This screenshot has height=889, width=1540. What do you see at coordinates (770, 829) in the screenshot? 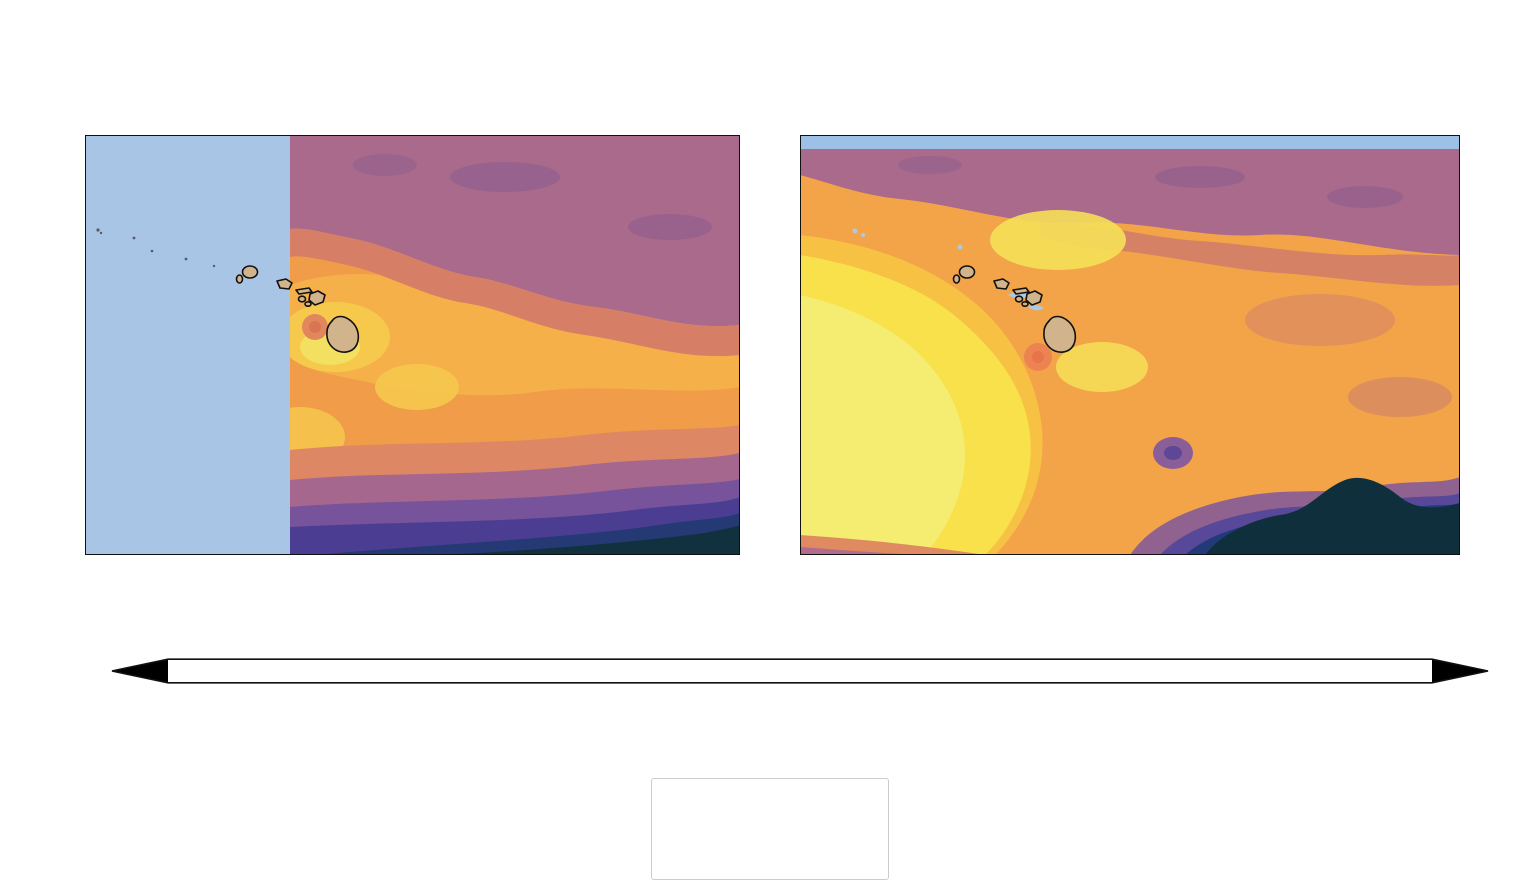
I see `float-legend` at bounding box center [770, 829].